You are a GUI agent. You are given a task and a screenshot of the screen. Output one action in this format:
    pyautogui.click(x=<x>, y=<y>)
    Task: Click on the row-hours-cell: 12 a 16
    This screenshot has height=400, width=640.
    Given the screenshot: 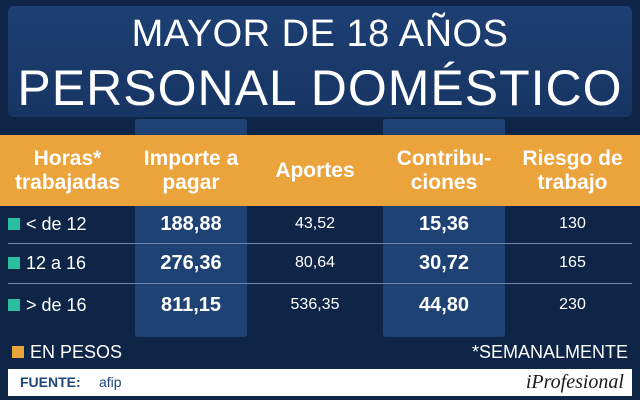 What is the action you would take?
    pyautogui.click(x=71, y=263)
    